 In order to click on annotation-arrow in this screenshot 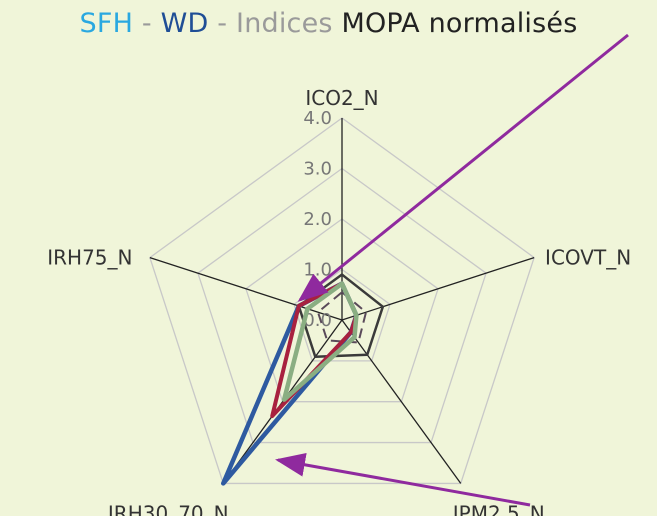, I will do `click(403, 479)`.